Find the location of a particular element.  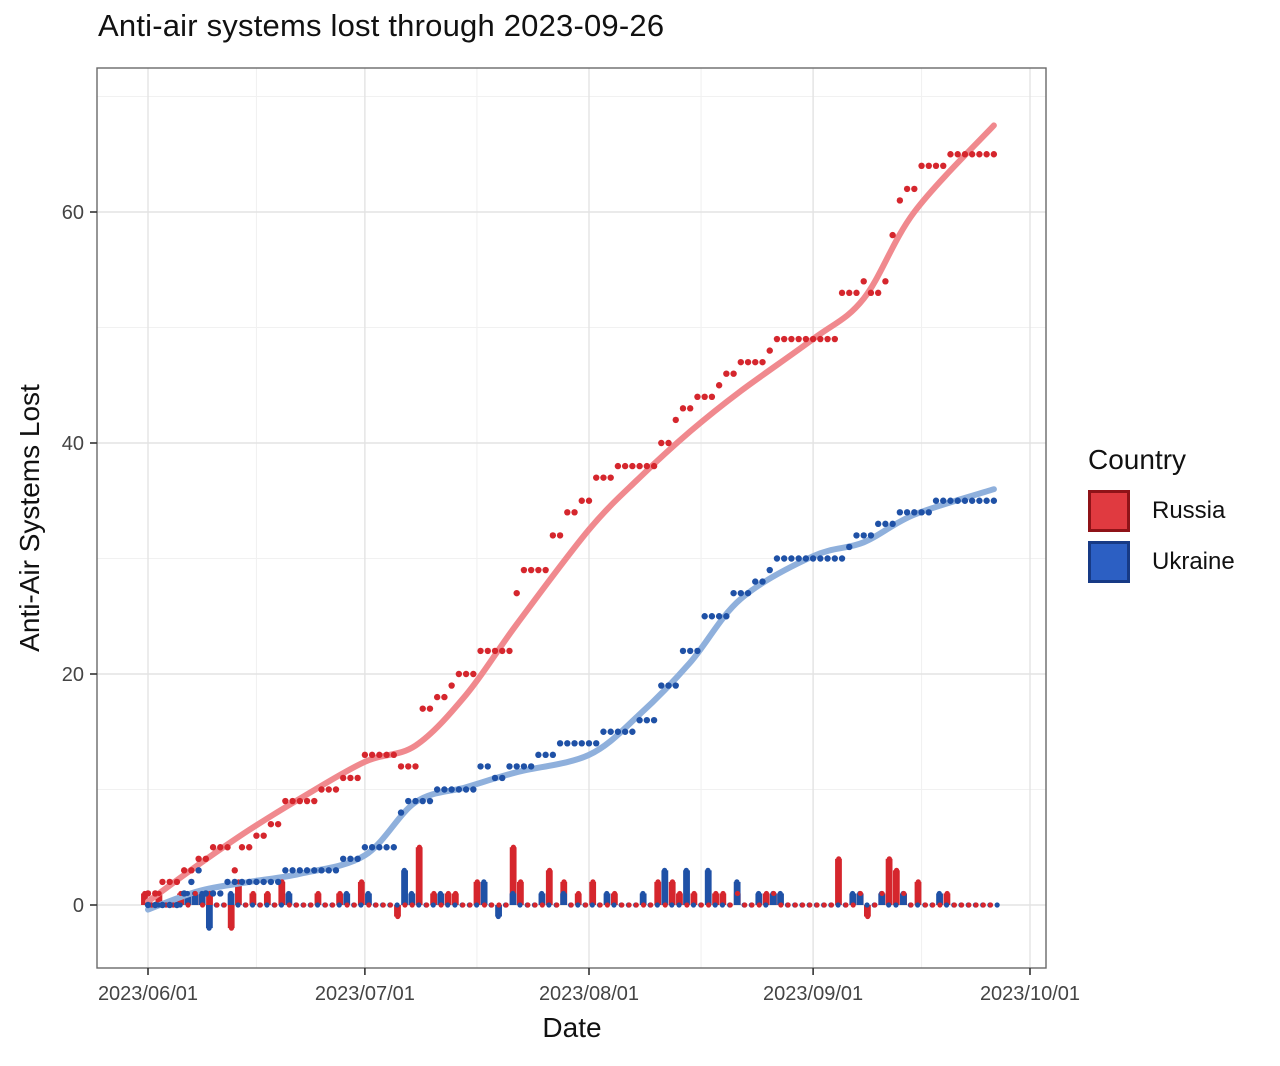

legend-item-russia: Russia is located at coordinates (1161, 511).